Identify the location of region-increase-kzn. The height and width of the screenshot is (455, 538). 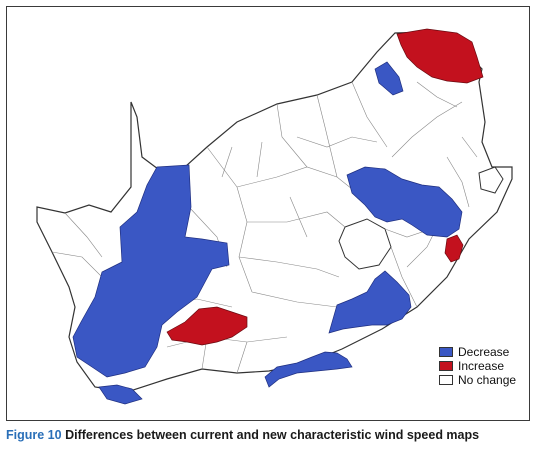
(454, 248).